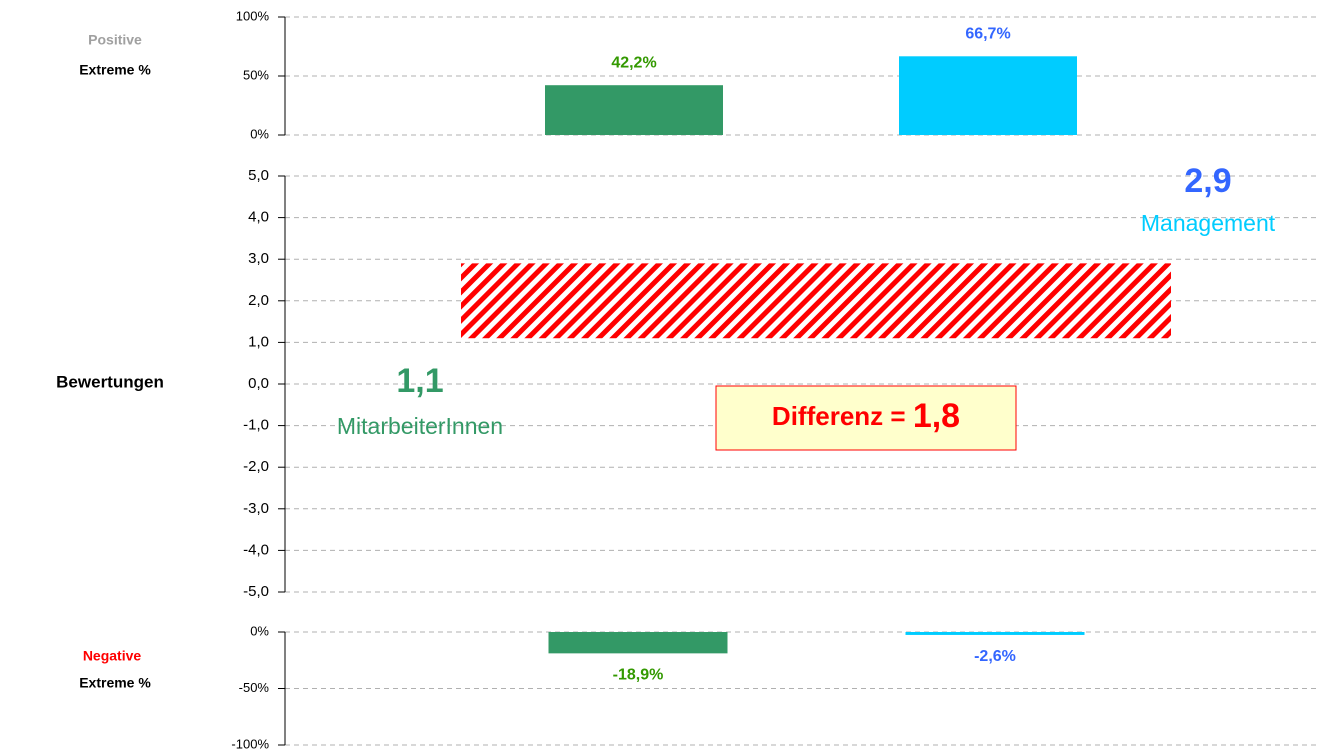  What do you see at coordinates (258, 175) in the screenshot?
I see `y-tick-label: 5,0` at bounding box center [258, 175].